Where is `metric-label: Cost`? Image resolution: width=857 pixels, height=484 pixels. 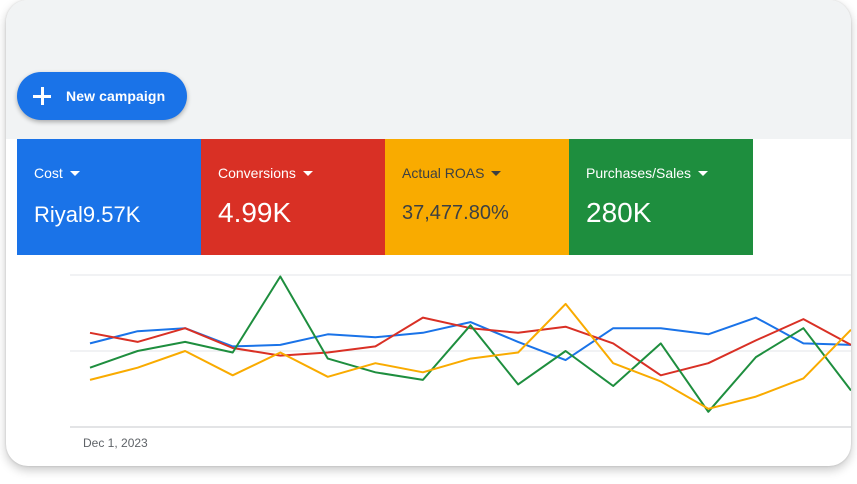
metric-label: Cost is located at coordinates (48, 173).